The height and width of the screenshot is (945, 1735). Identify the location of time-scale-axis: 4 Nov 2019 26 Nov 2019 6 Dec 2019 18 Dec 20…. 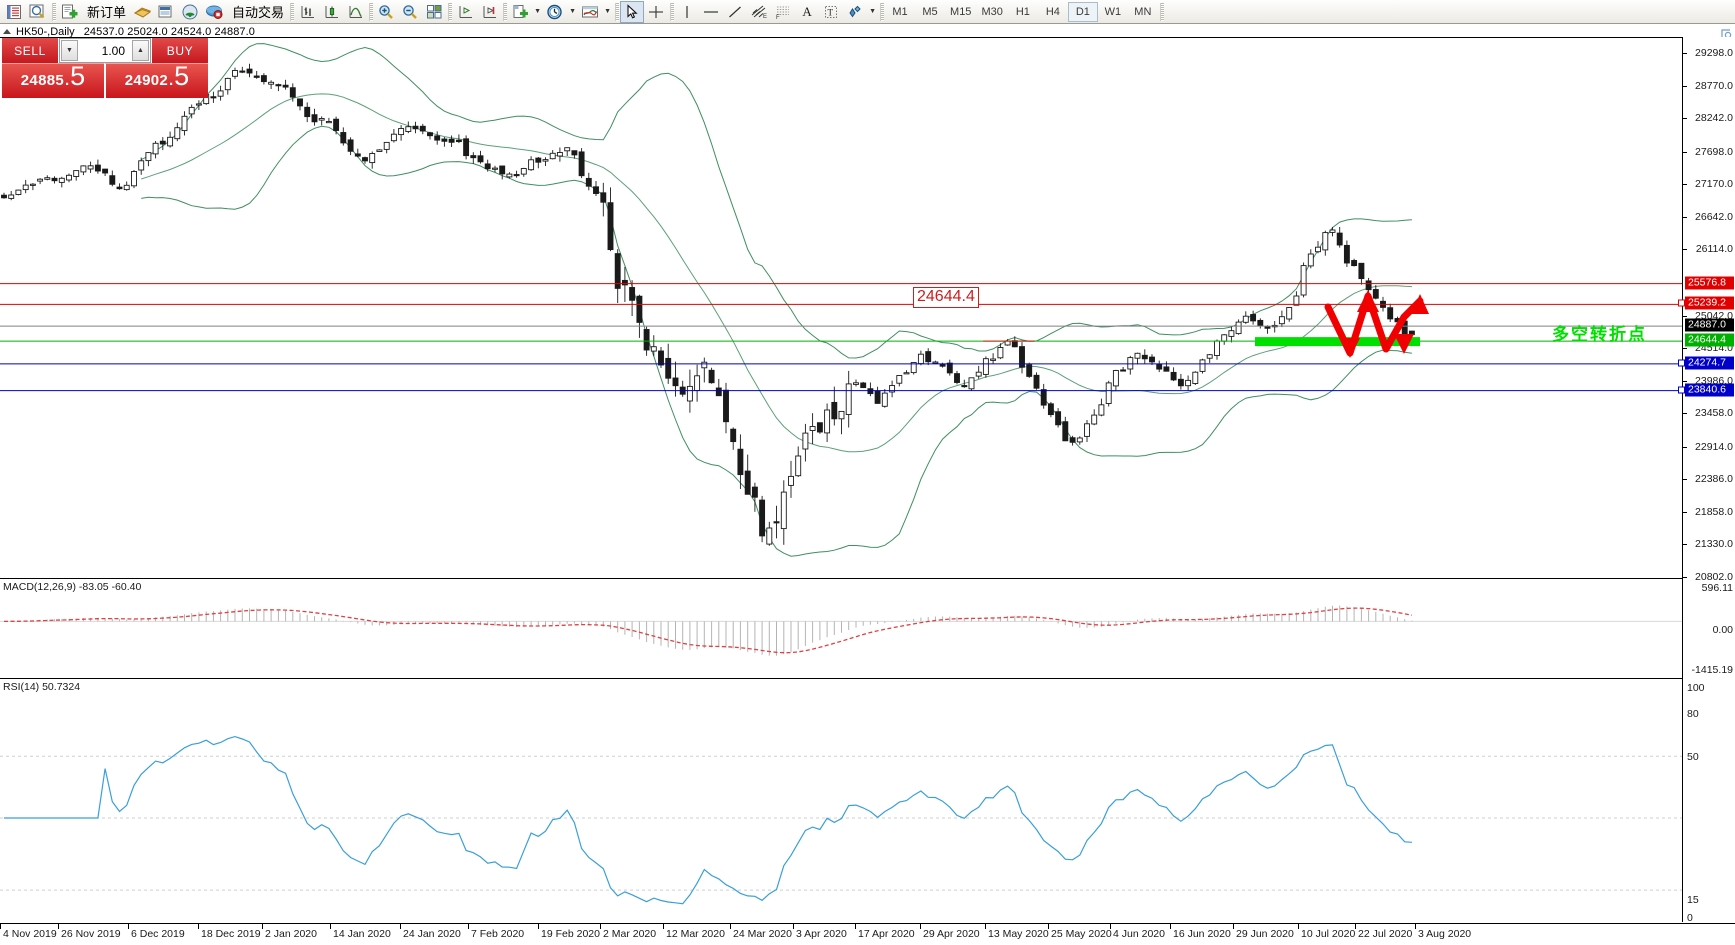
(867, 934).